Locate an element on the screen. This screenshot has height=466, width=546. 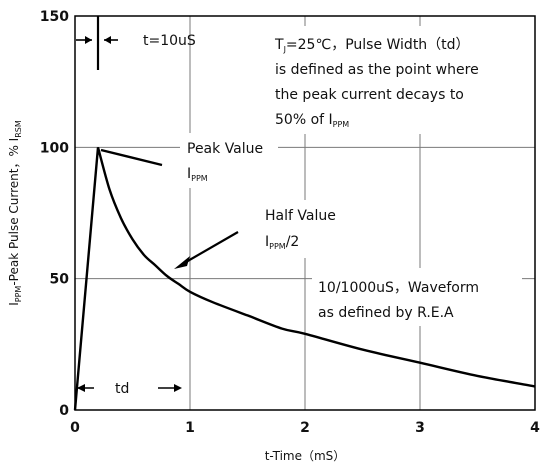
note-line-3: the peak current decays to is located at coordinates (369, 95).